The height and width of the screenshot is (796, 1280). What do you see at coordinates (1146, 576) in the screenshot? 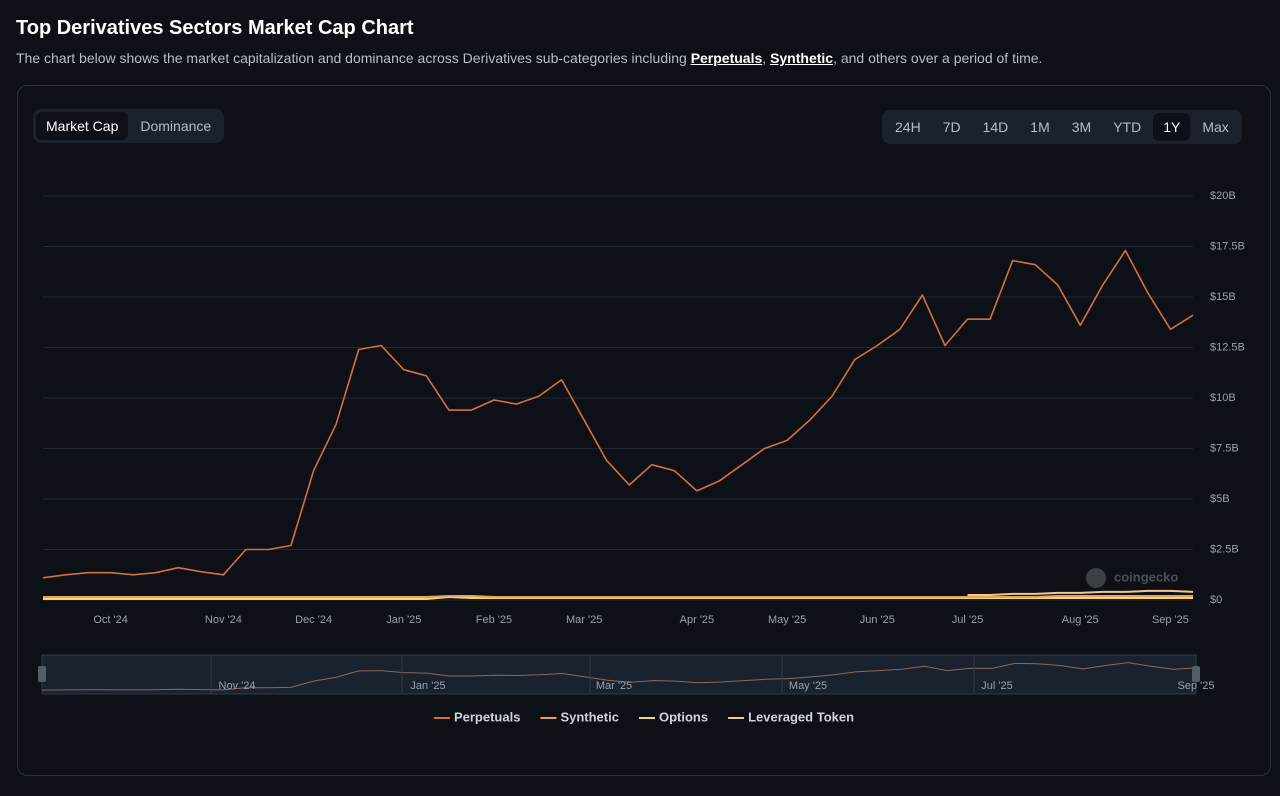
I see `watermark: coingecko` at bounding box center [1146, 576].